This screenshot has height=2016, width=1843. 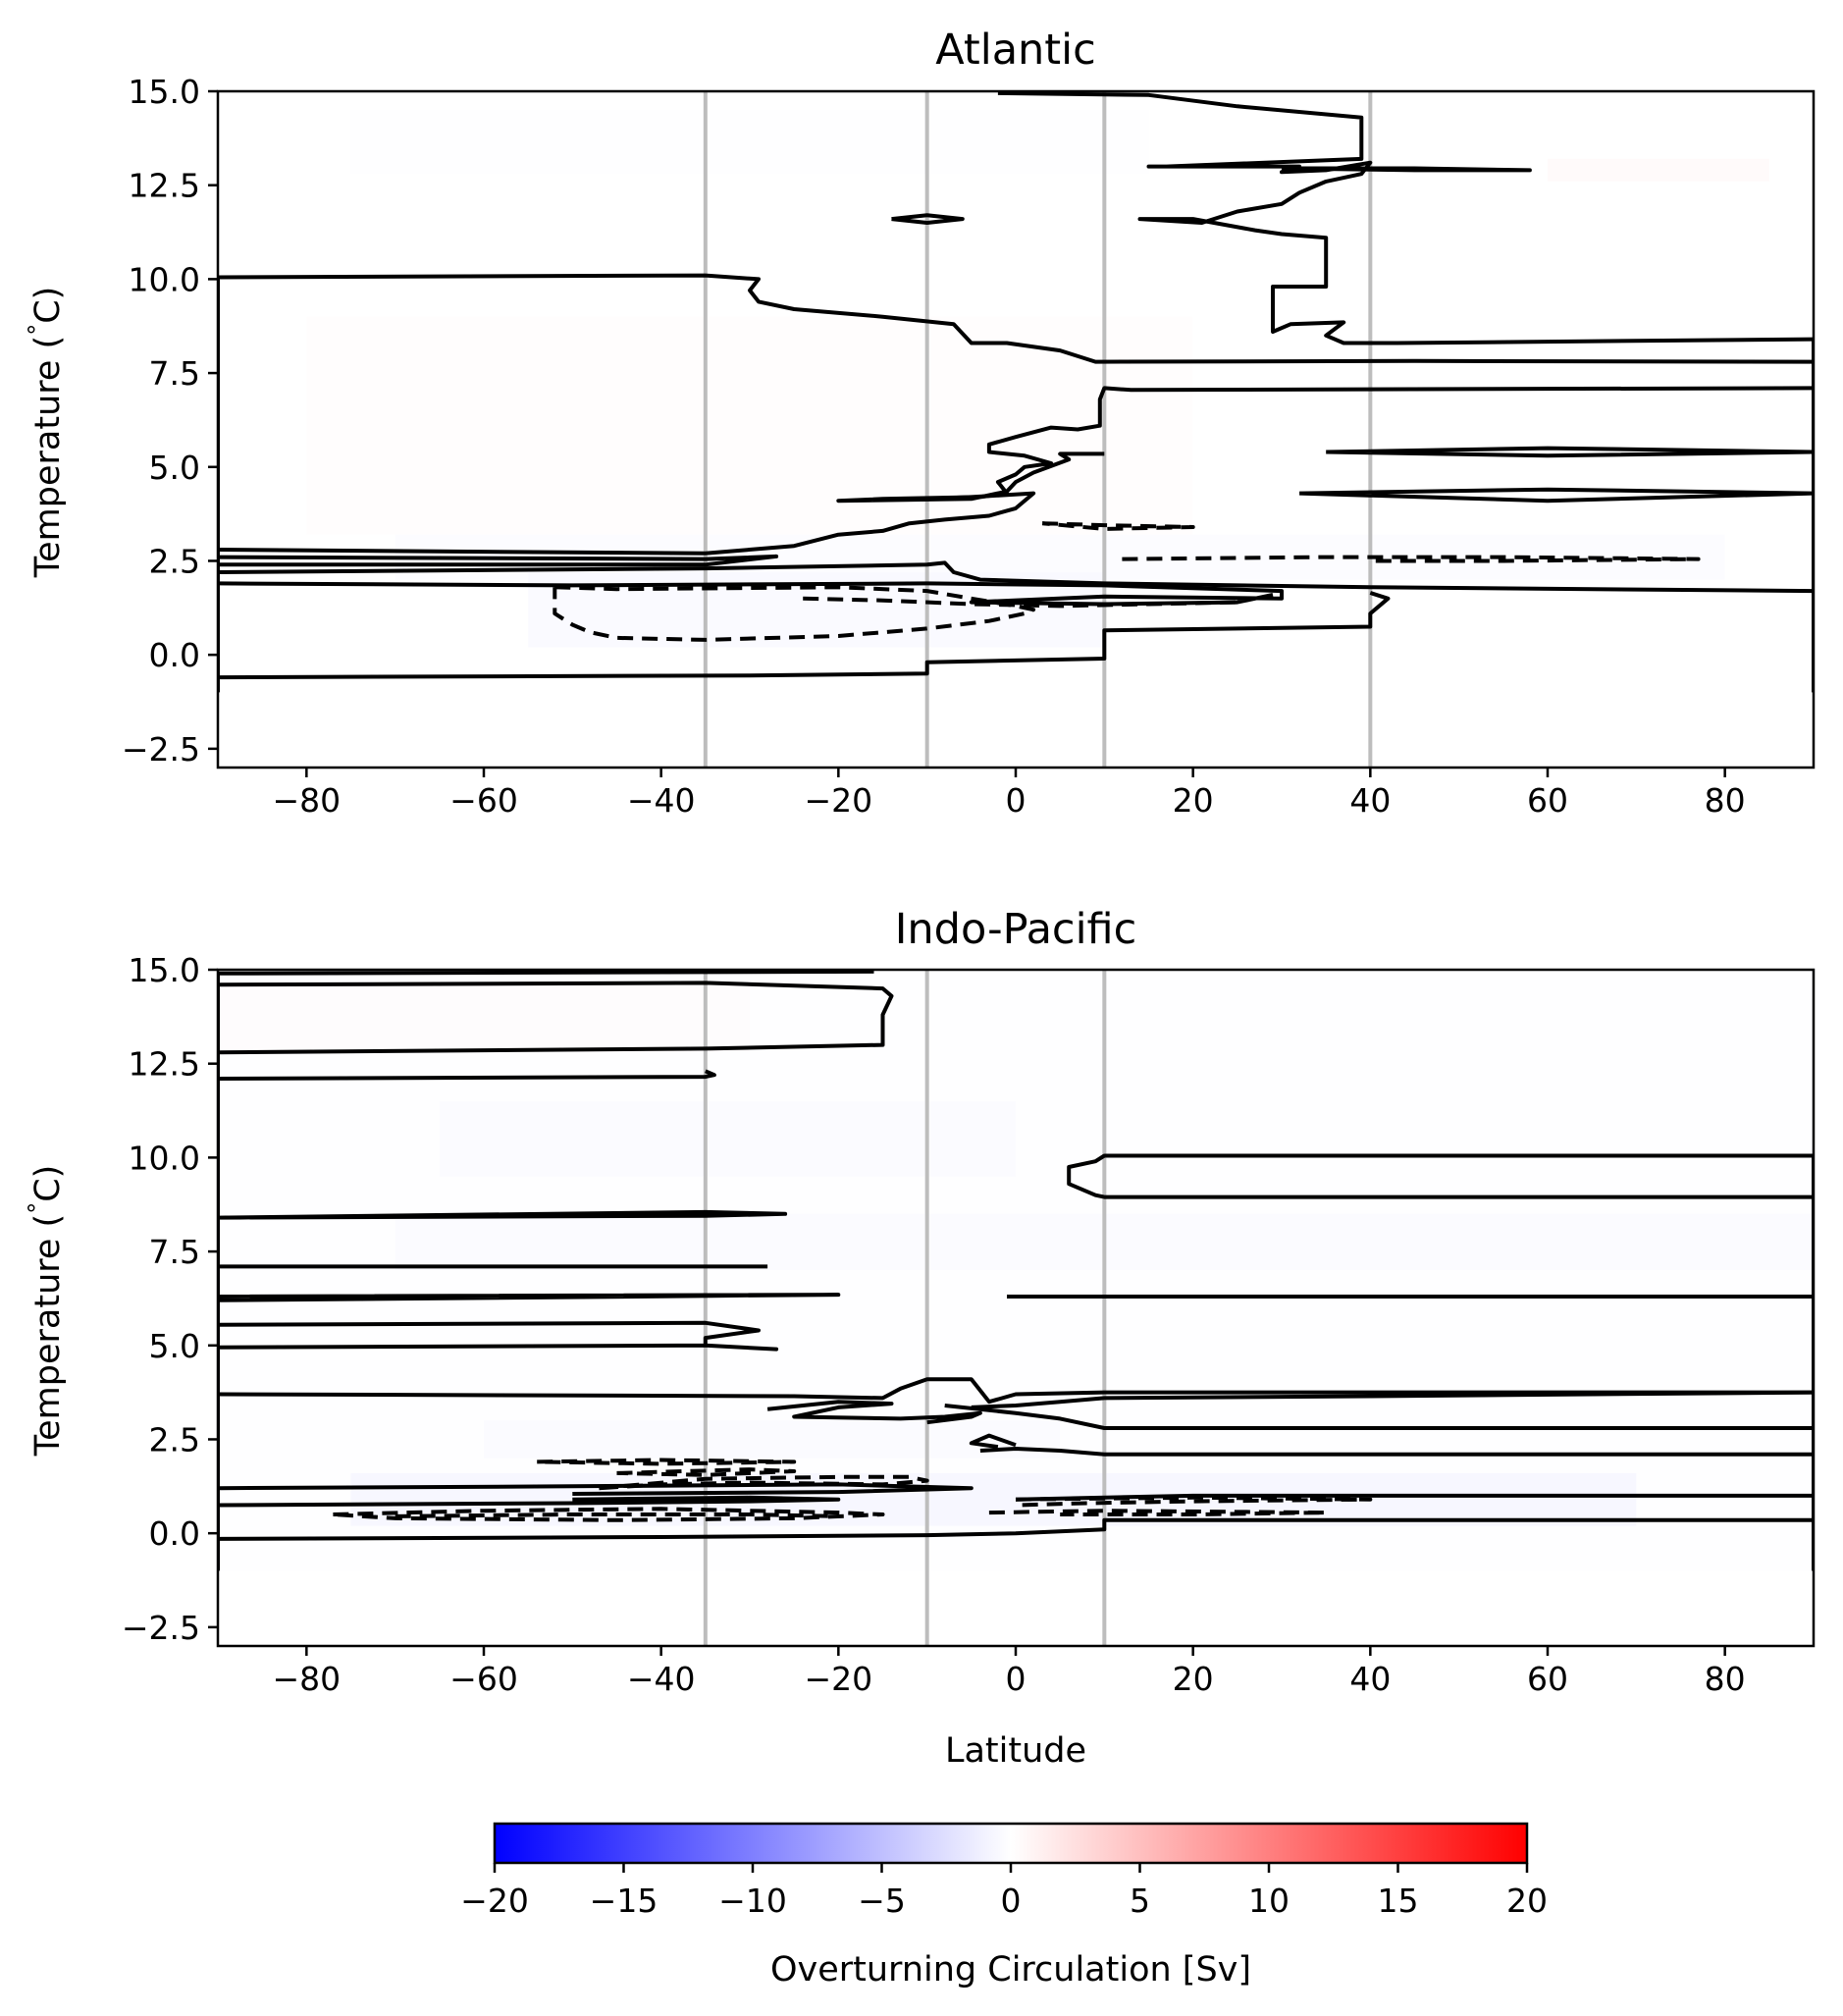 I want to click on x-axis-label: Latitude, so click(x=1015, y=1751).